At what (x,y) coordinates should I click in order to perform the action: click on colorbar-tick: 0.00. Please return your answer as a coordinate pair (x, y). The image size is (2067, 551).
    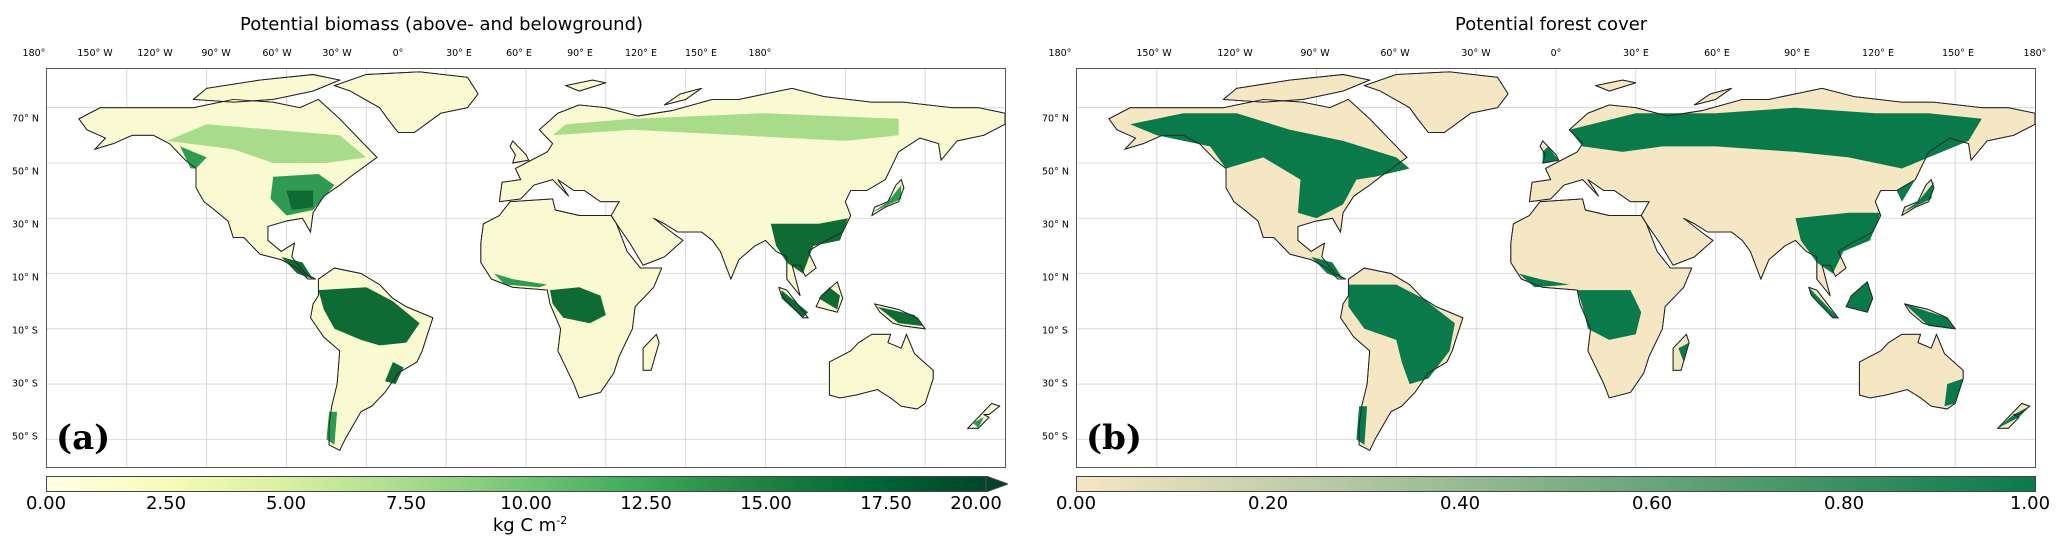
    Looking at the image, I should click on (46, 503).